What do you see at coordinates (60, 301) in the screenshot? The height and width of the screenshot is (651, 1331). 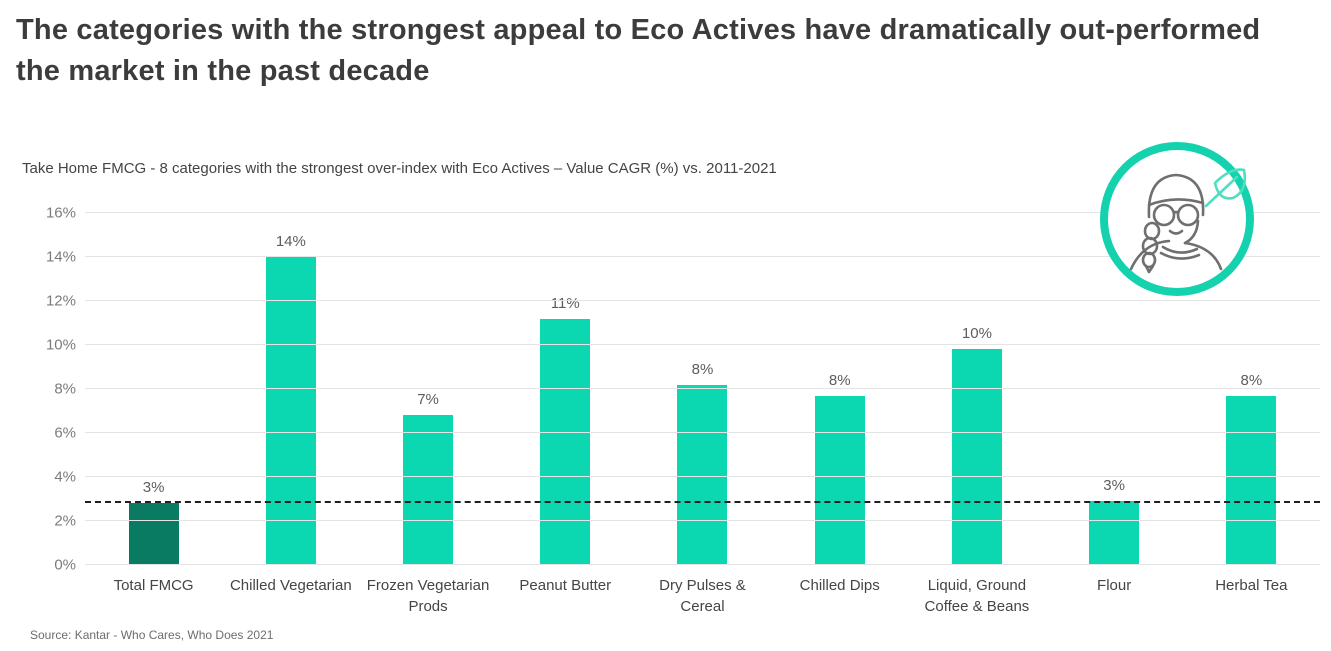 I see `y-axis-tick-label: 12%` at bounding box center [60, 301].